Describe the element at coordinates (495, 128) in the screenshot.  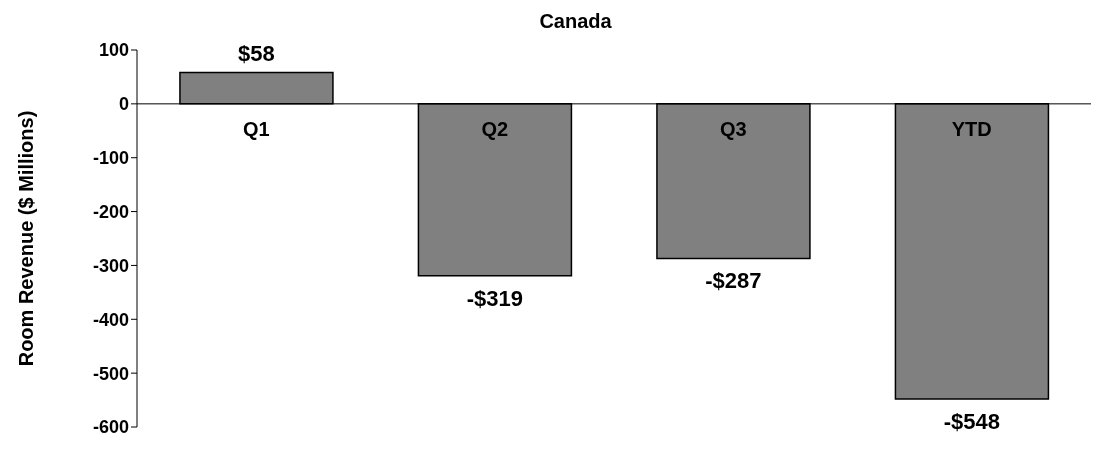
I see `x-tick-label: Q2` at that location.